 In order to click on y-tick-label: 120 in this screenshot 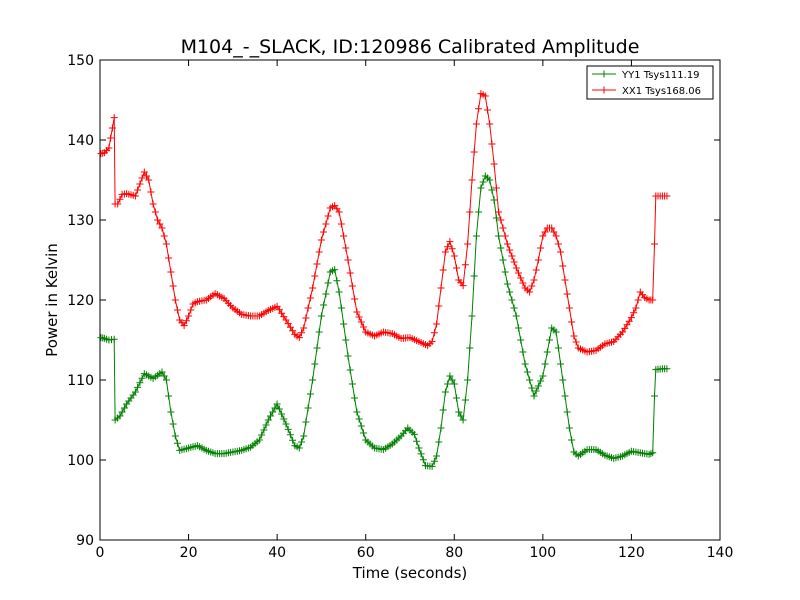, I will do `click(80, 301)`.